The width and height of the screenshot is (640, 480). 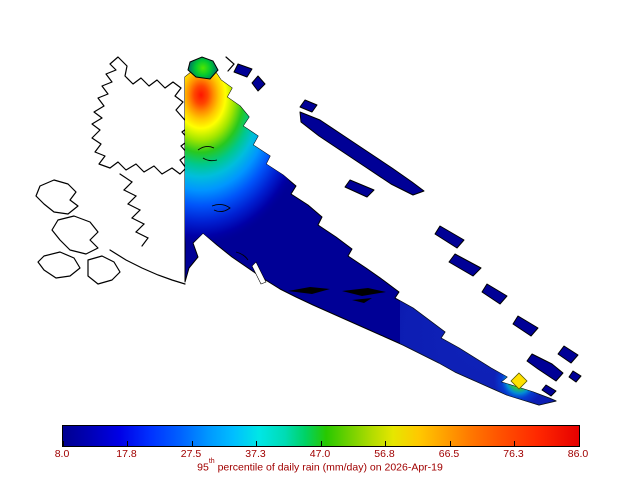 I want to click on colorbar-tick-label: 17.8, so click(x=126, y=454).